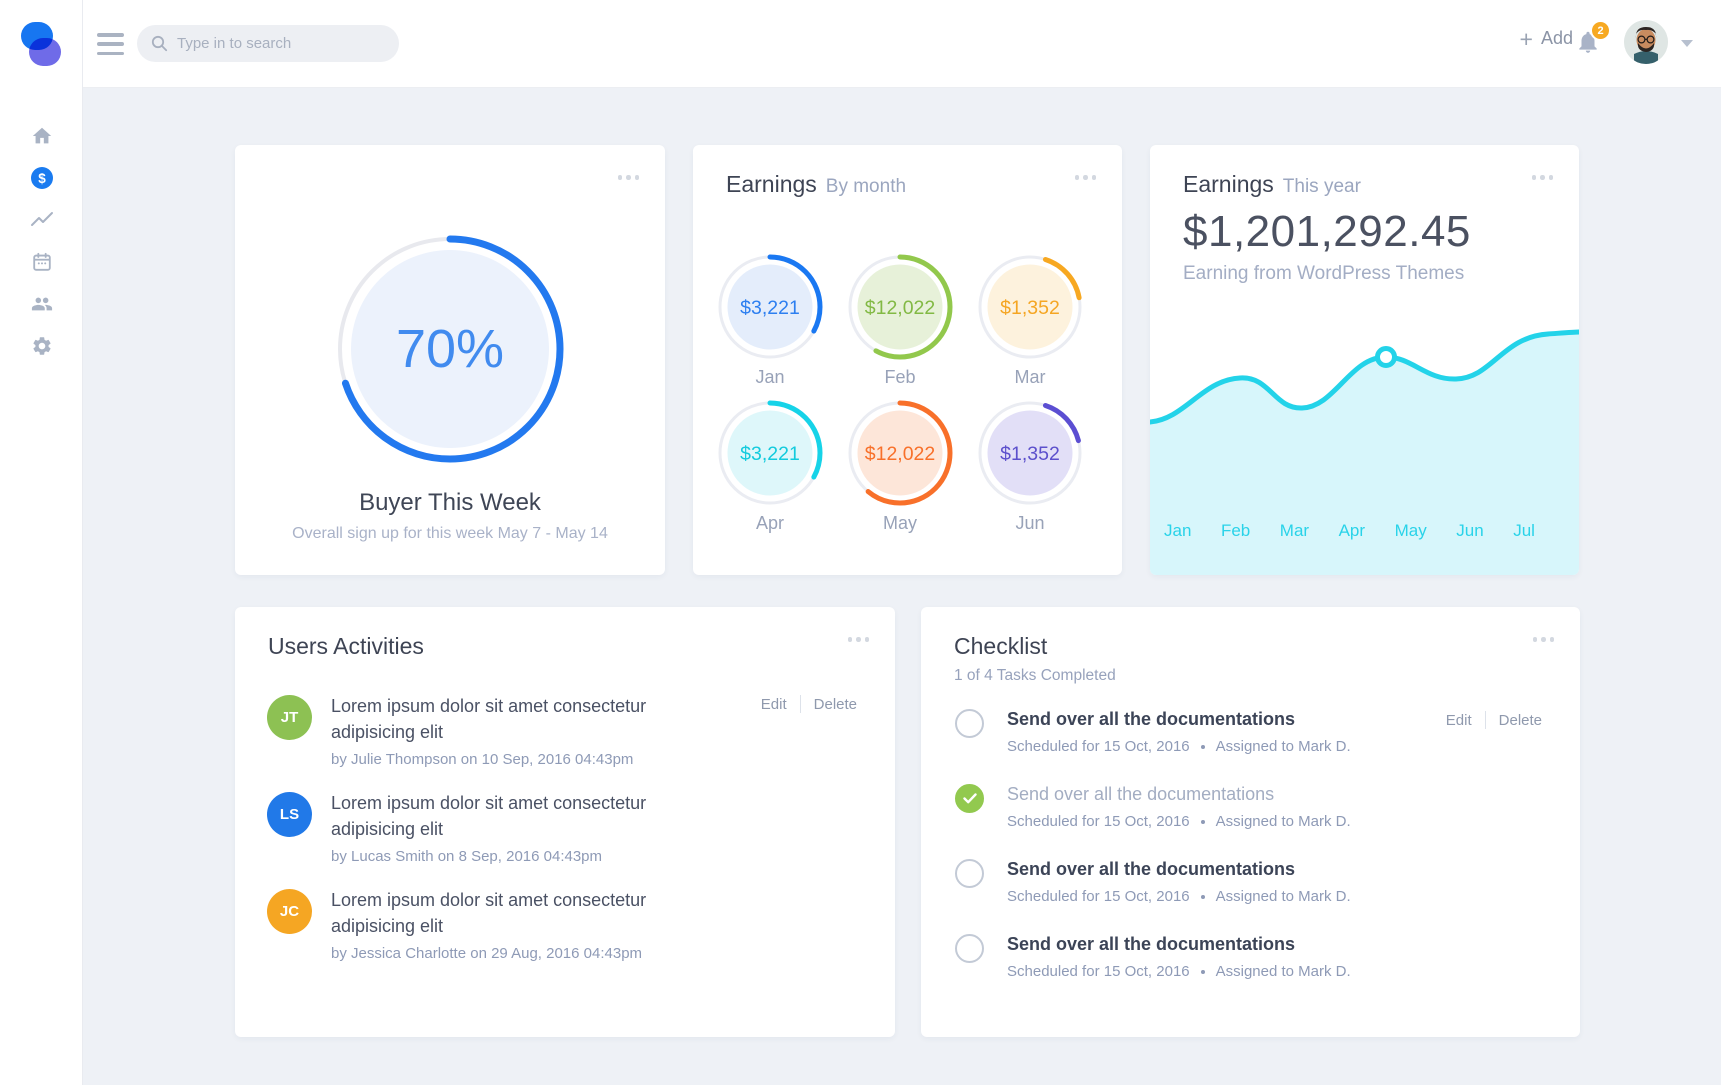 The height and width of the screenshot is (1085, 1721). What do you see at coordinates (42, 44) in the screenshot?
I see `app-logo` at bounding box center [42, 44].